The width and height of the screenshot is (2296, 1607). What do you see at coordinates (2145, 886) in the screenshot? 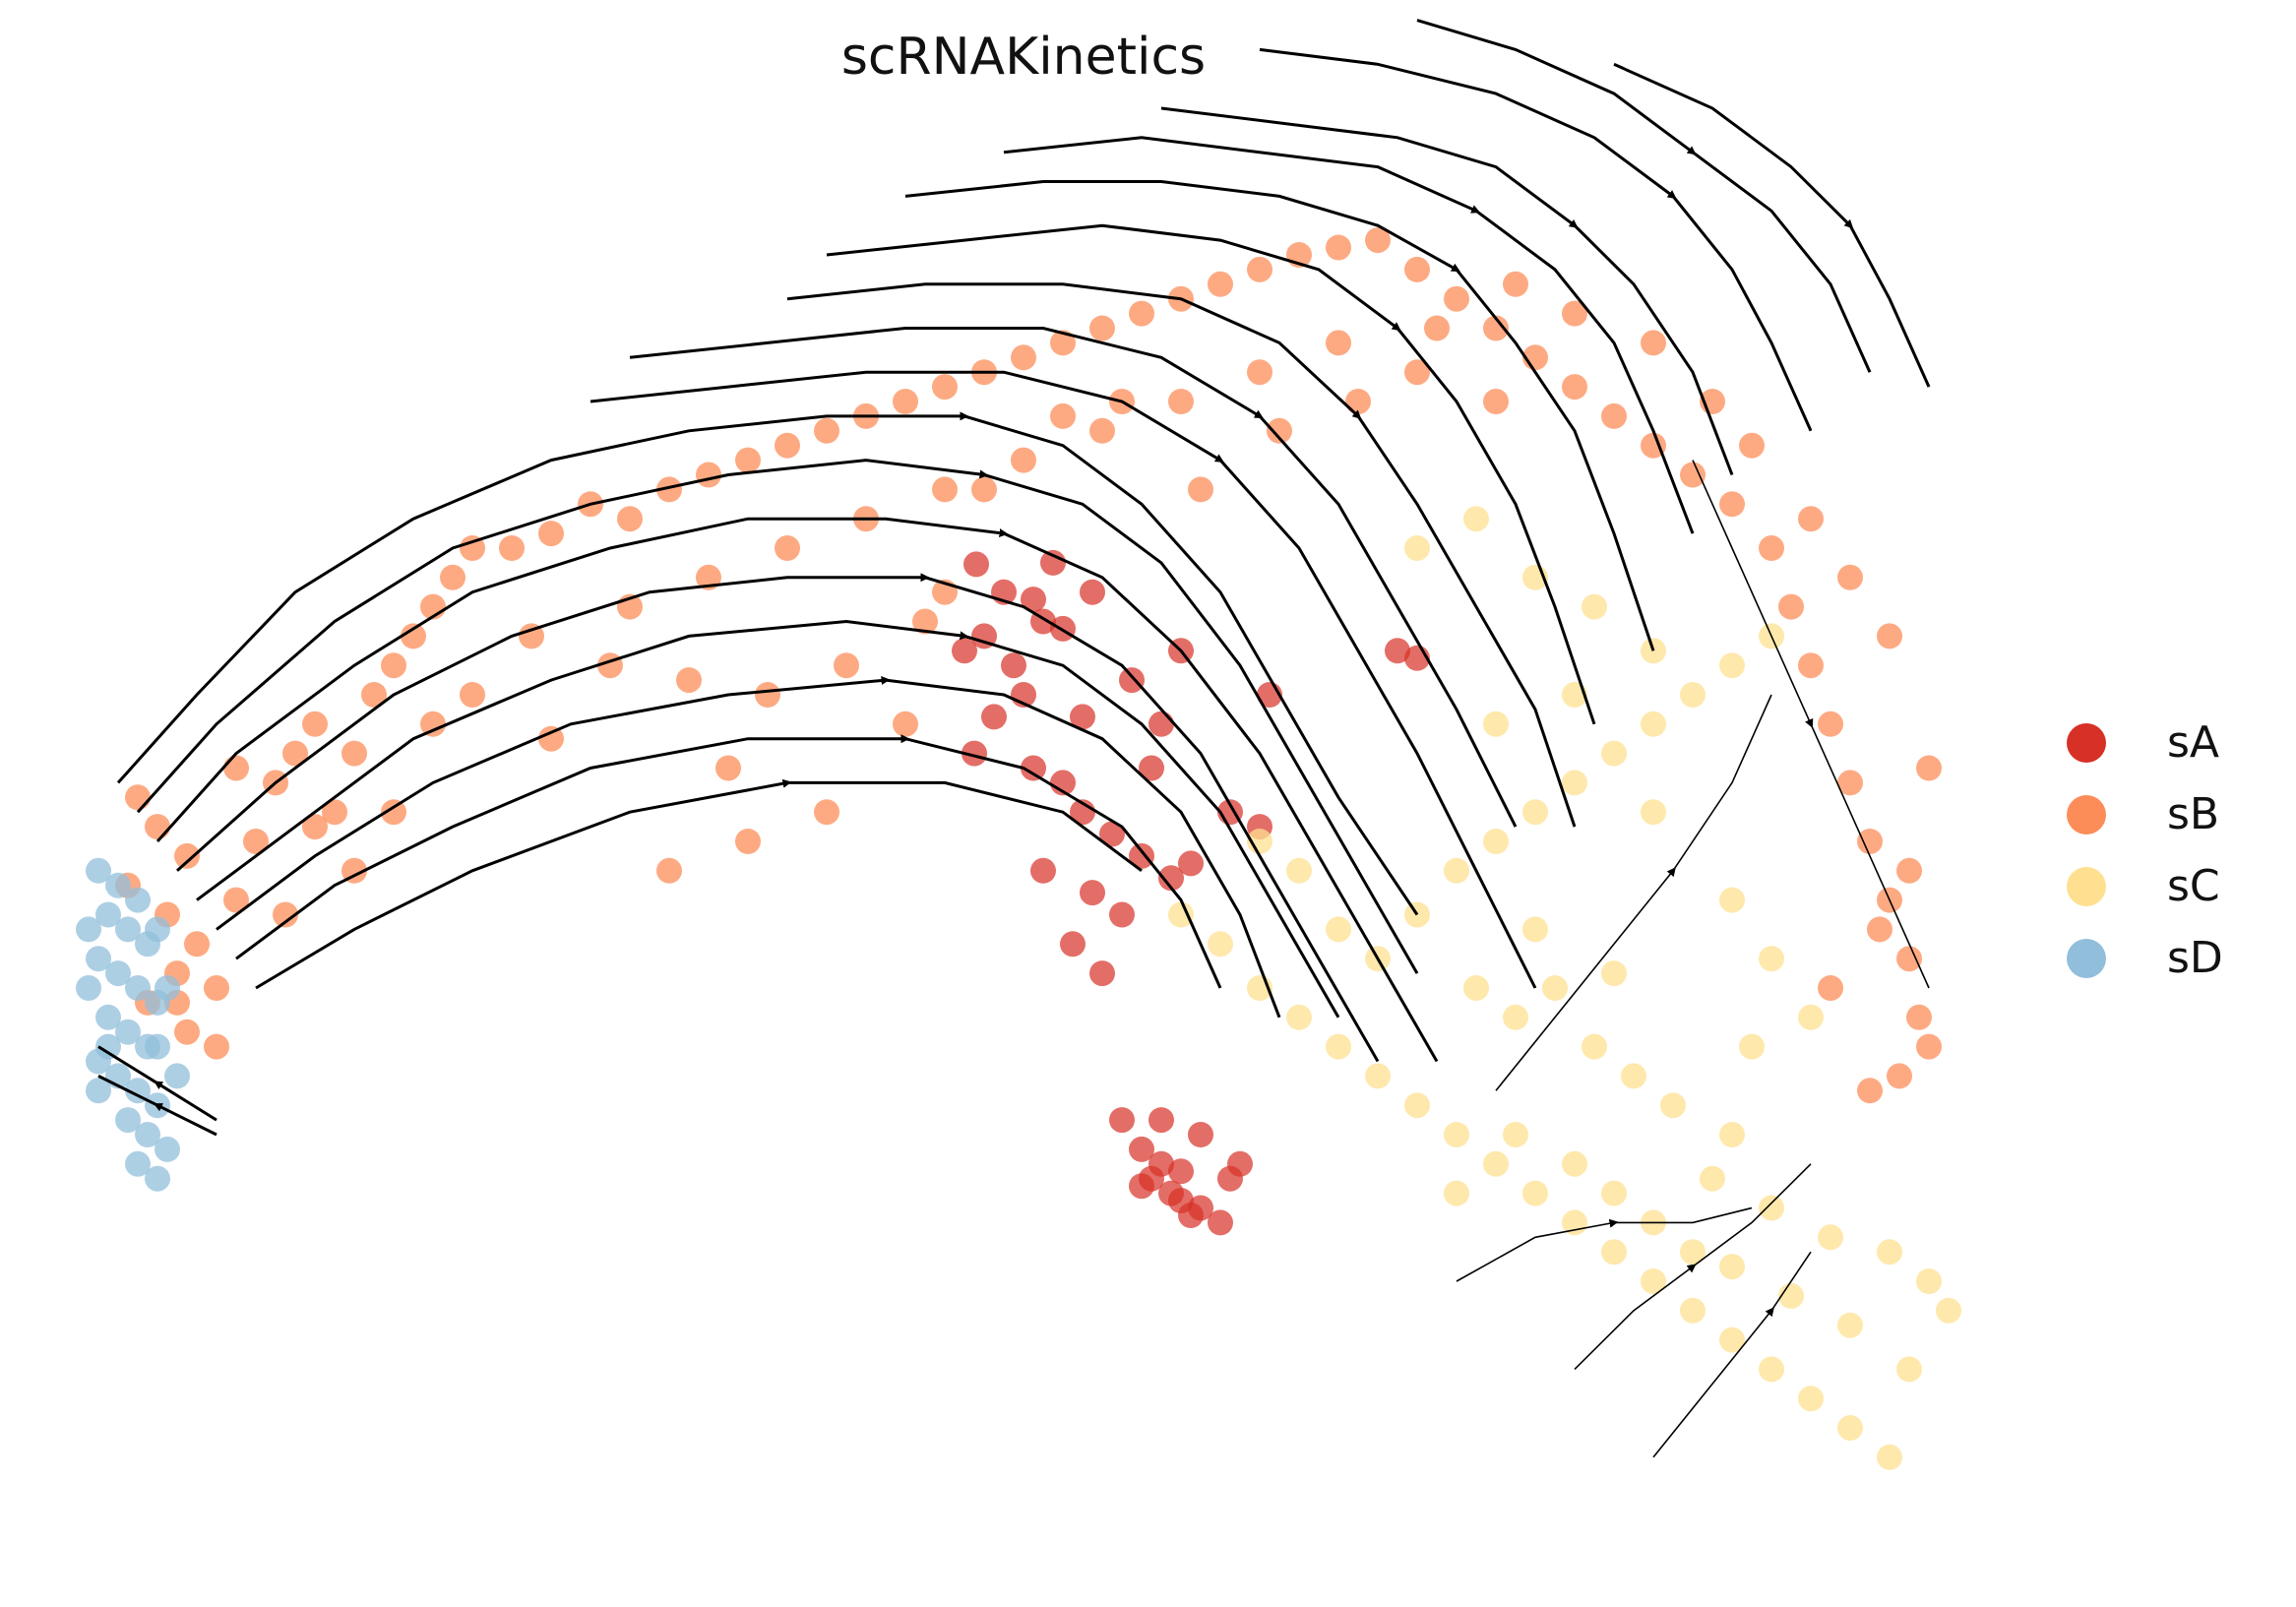
I see `legend-item-sC: sC` at bounding box center [2145, 886].